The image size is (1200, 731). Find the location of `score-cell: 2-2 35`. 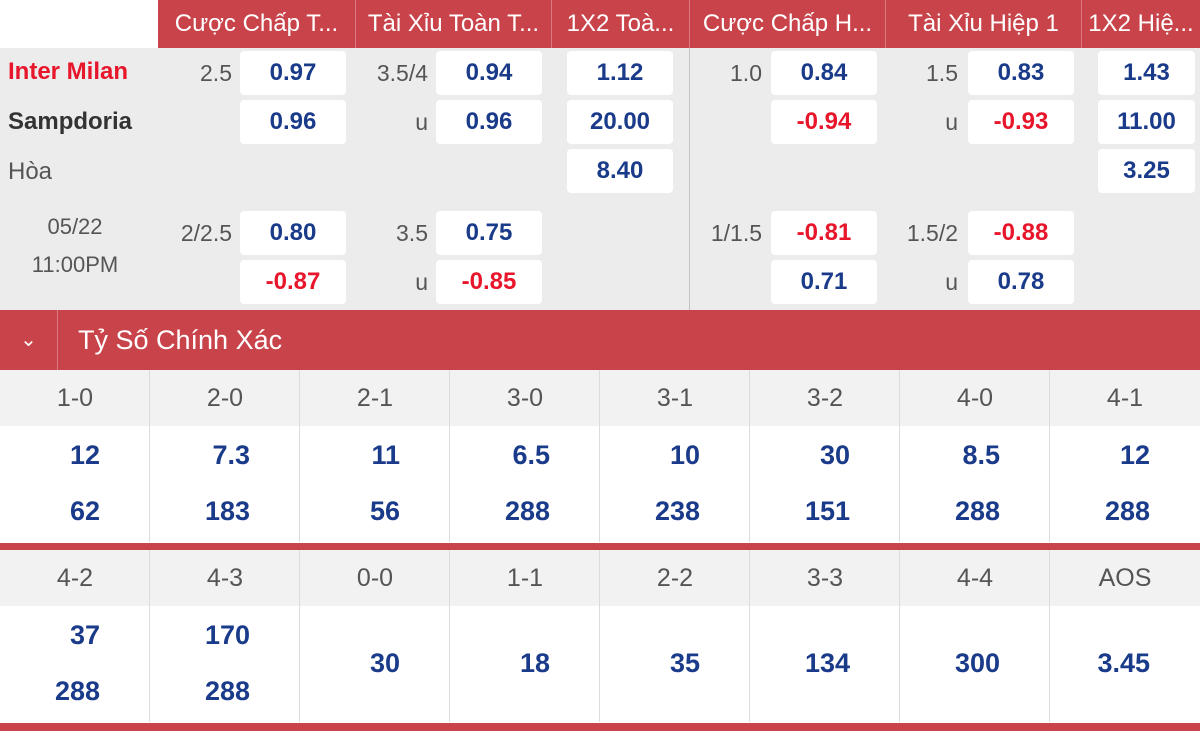

score-cell: 2-2 35 is located at coordinates (675, 636).